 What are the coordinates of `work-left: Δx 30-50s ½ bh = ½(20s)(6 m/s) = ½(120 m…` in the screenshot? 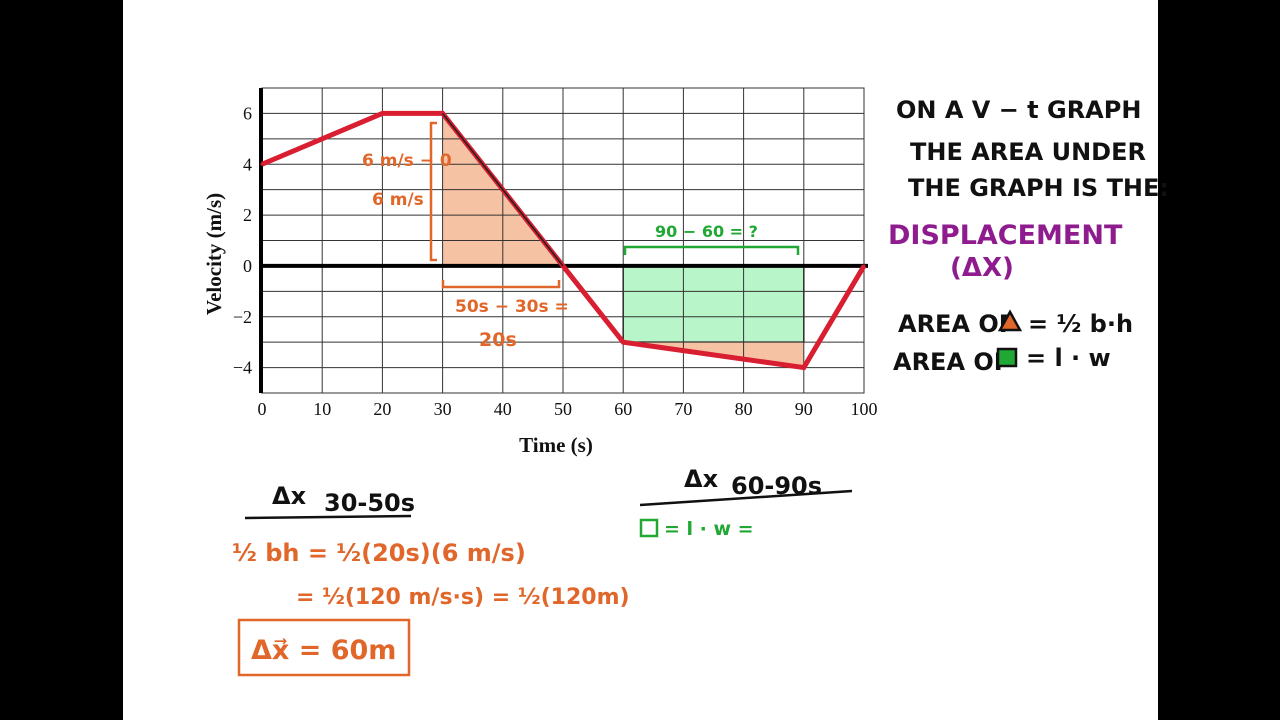 It's located at (431, 579).